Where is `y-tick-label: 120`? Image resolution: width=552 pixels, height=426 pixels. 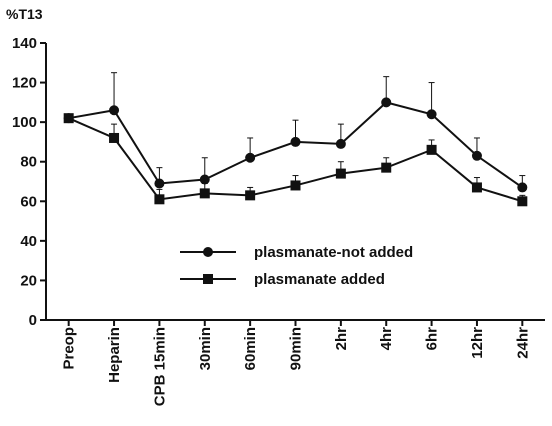
y-tick-label: 120 is located at coordinates (24, 83).